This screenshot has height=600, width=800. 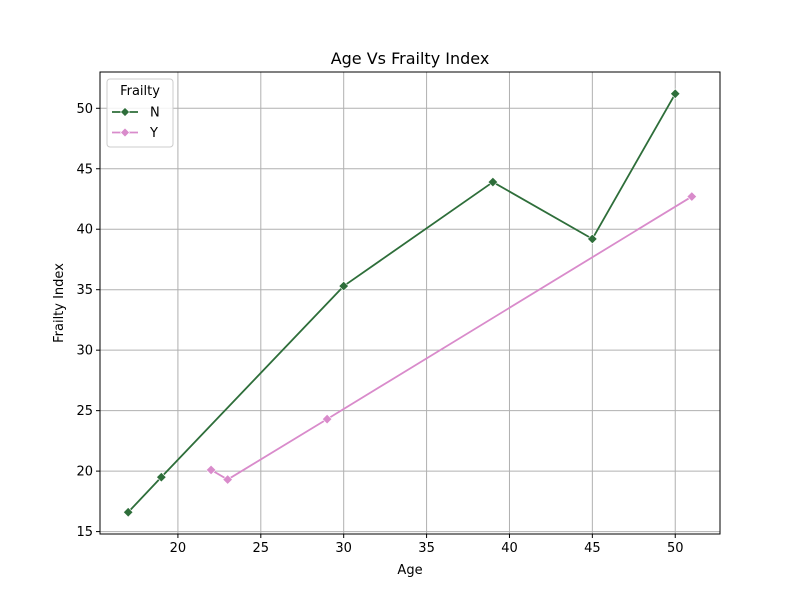 I want to click on legend: Frailty NY, so click(x=140, y=113).